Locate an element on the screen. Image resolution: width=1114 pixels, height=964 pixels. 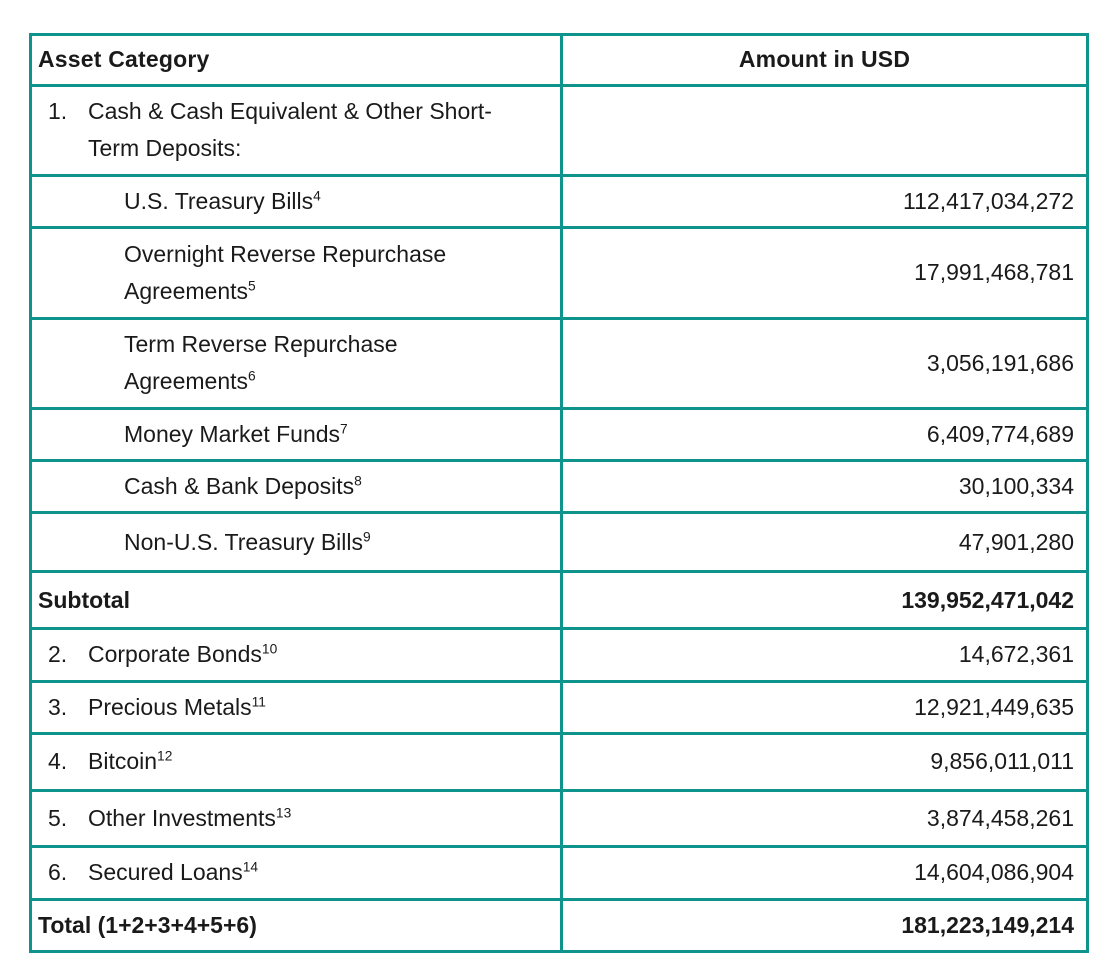
asset-label-cell: 4. Bitcoin12 is located at coordinates (296, 761).